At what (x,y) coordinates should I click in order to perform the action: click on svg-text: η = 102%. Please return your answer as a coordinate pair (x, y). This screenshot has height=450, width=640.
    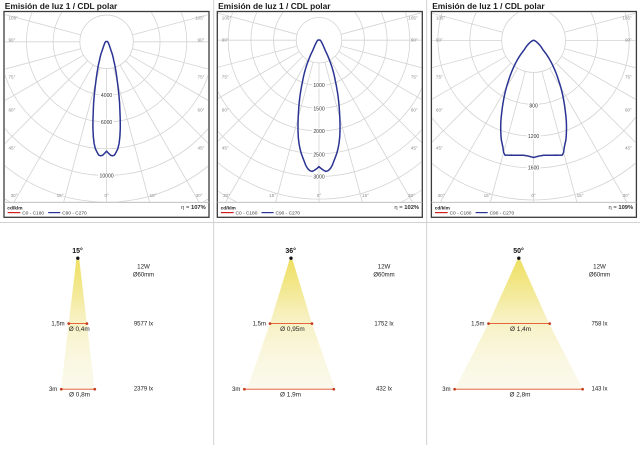
    Looking at the image, I should click on (406, 208).